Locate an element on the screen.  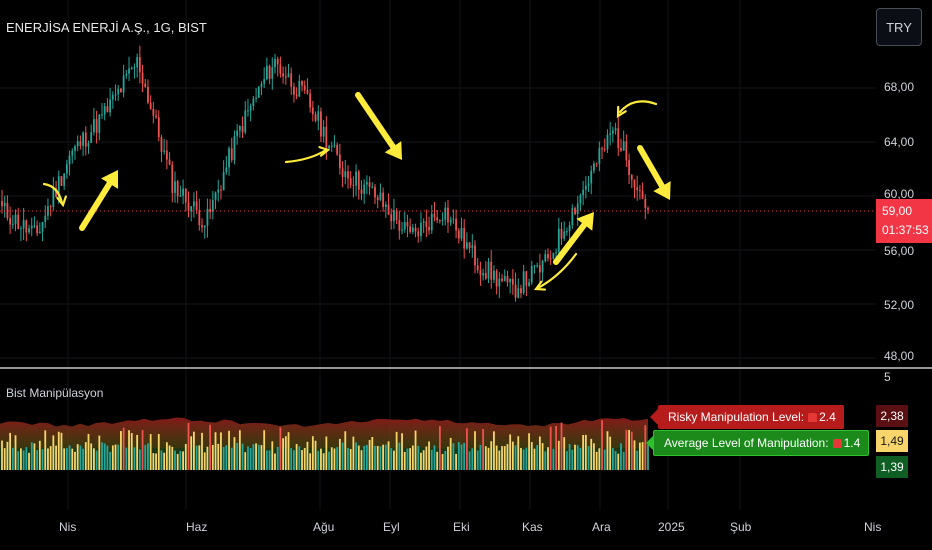
siren-icon is located at coordinates (813, 417).